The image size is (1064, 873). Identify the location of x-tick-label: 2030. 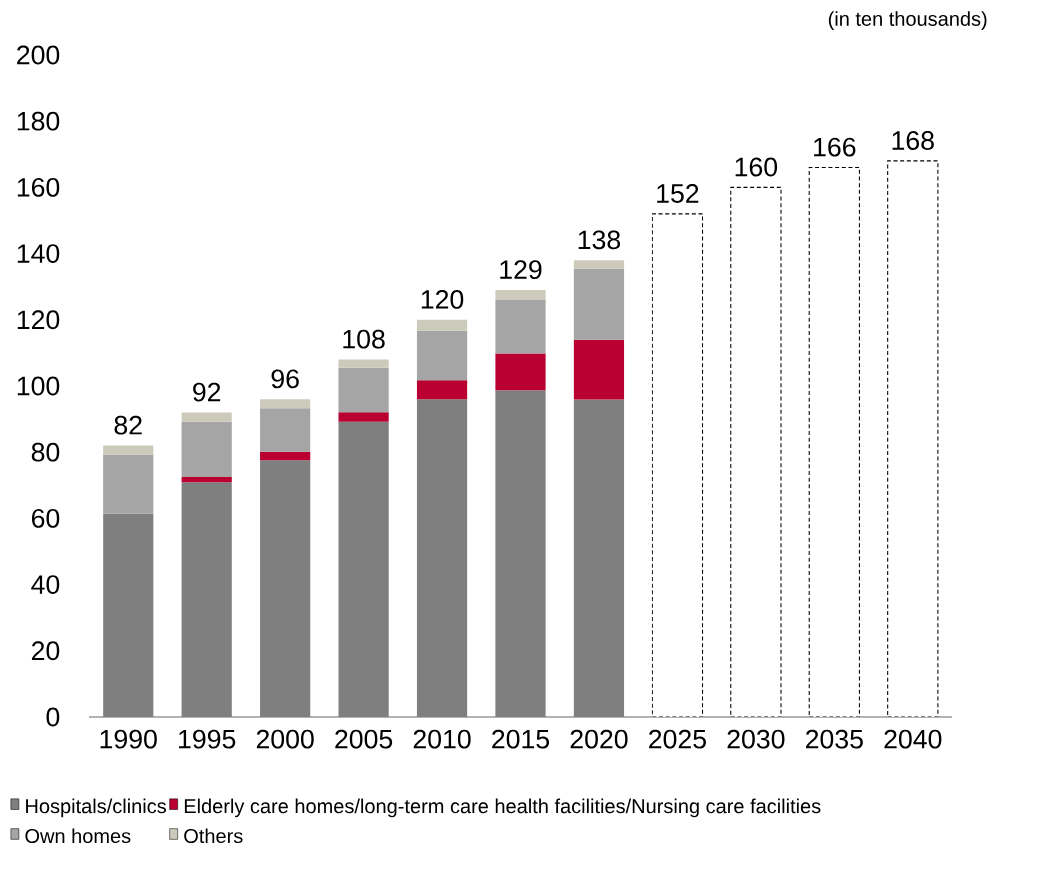
(756, 739).